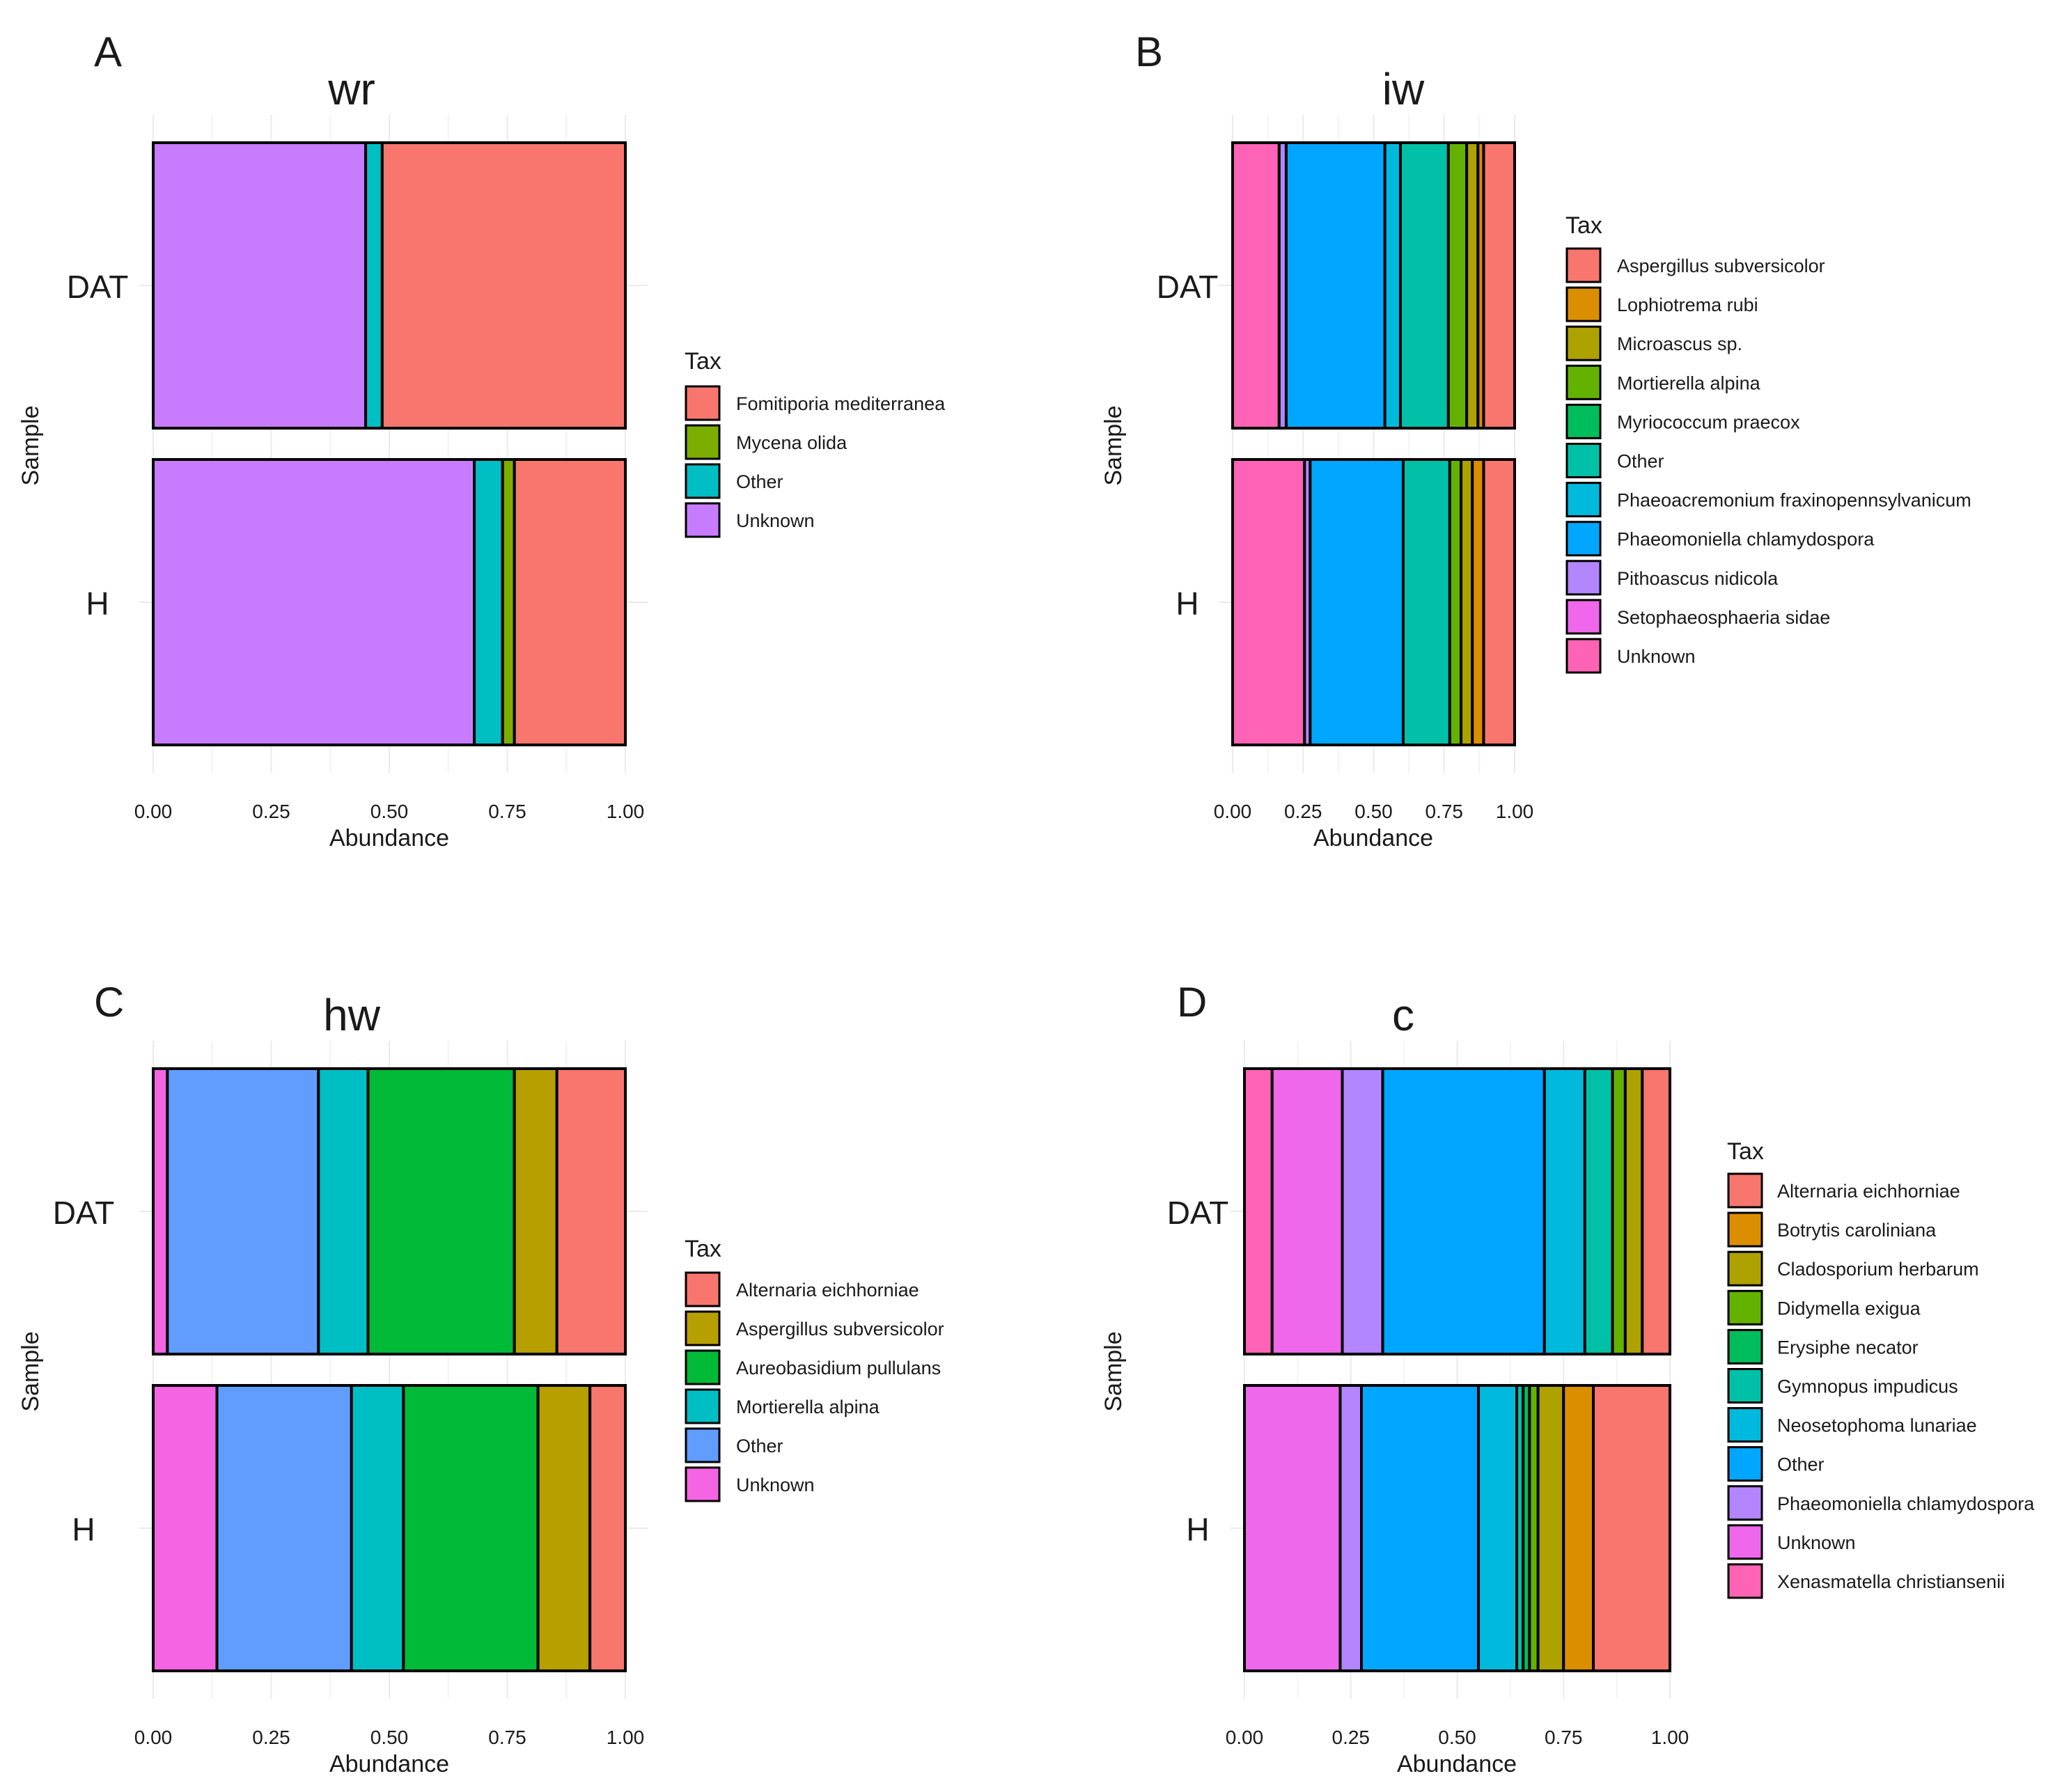  Describe the element at coordinates (351, 89) in the screenshot. I see `chart-title: wr` at that location.